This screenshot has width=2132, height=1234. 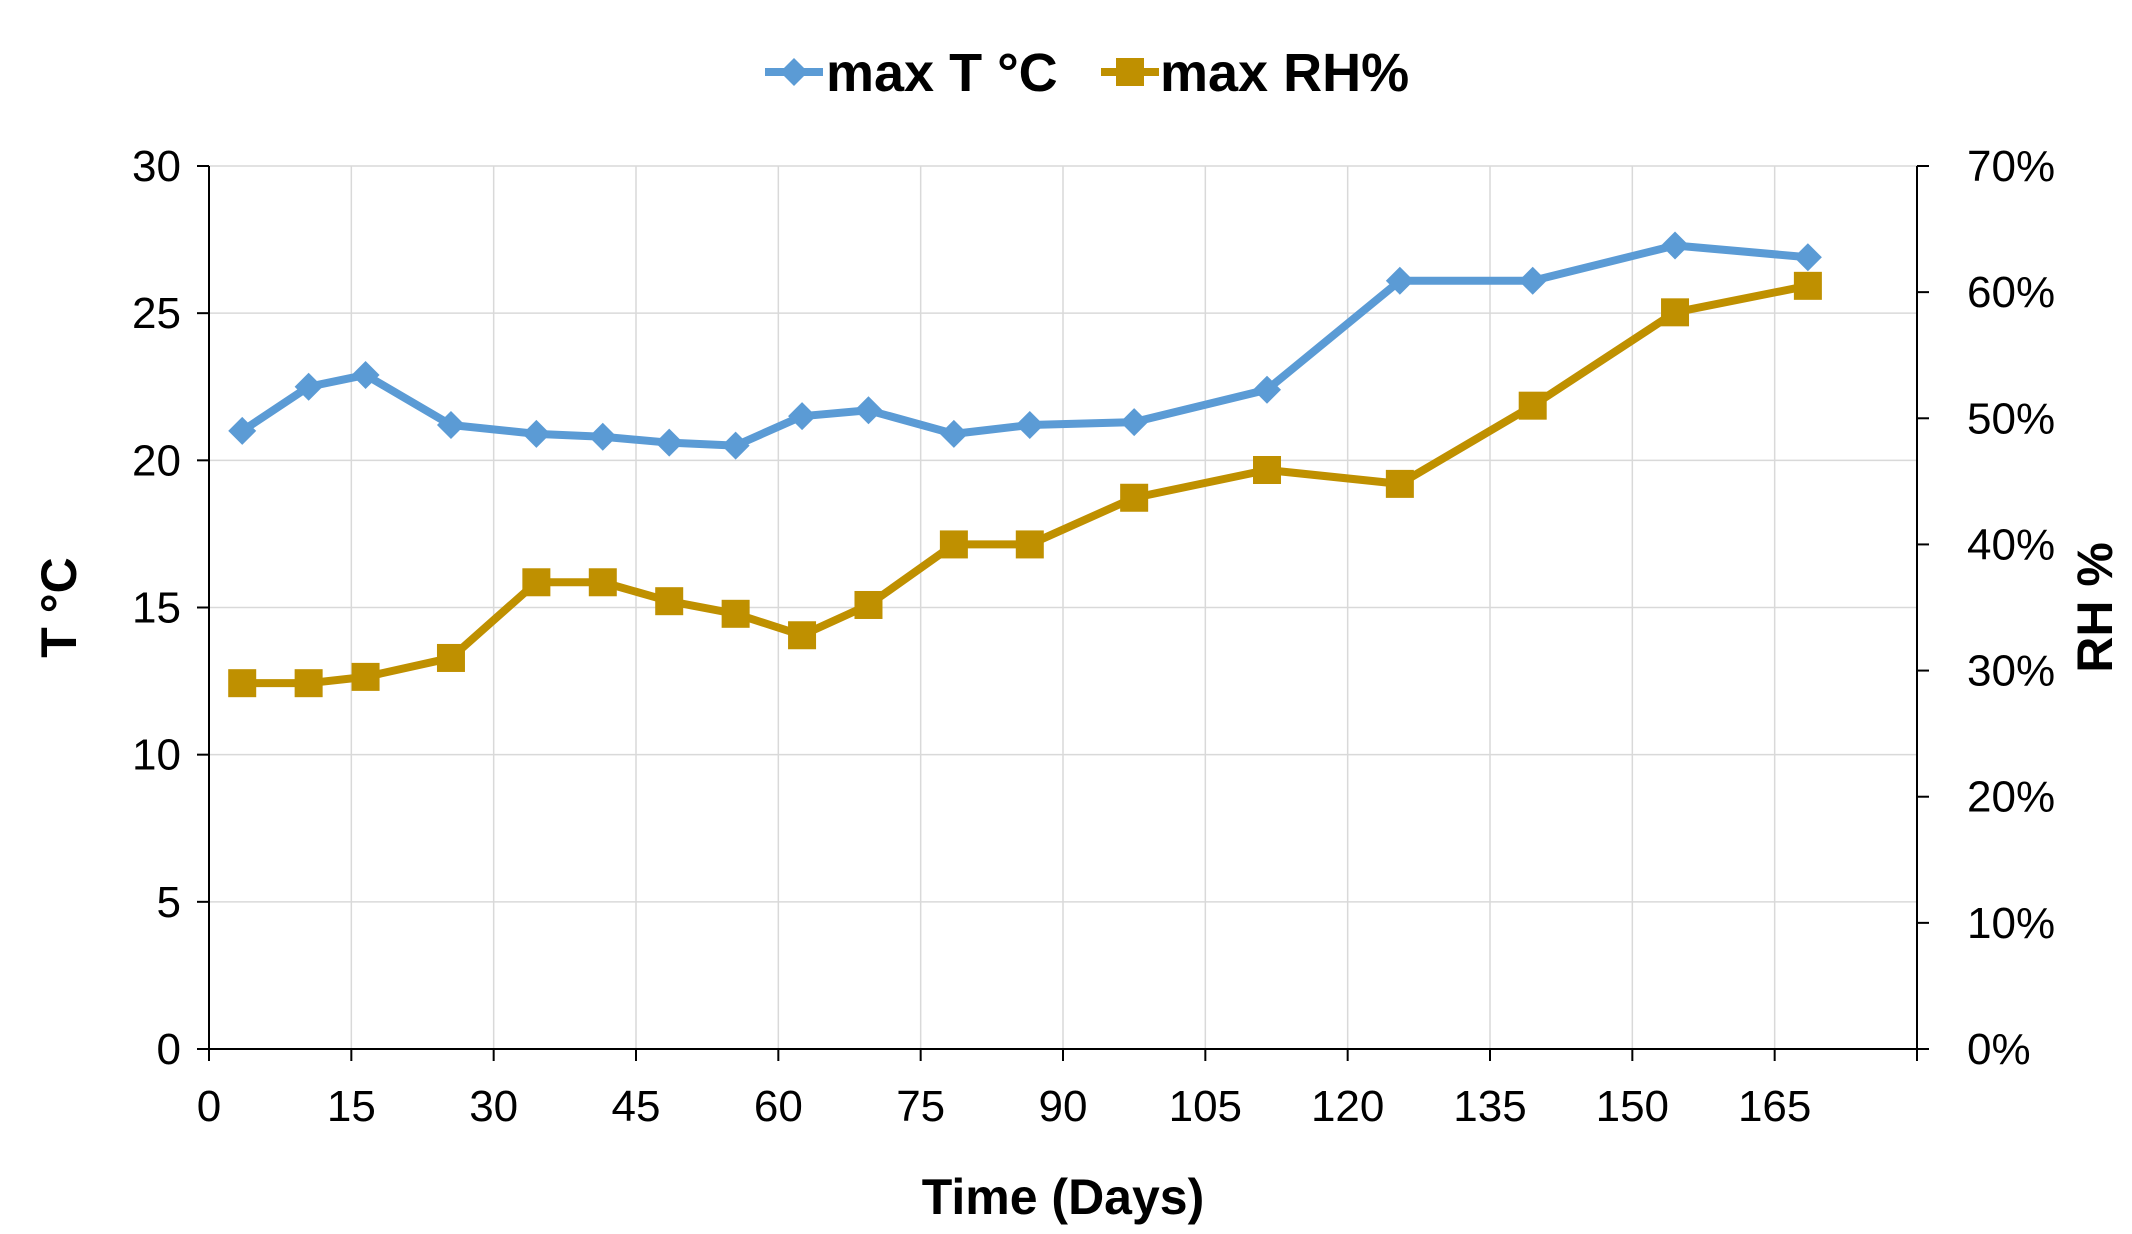 I want to click on x-tick-label: 30, so click(x=493, y=1106).